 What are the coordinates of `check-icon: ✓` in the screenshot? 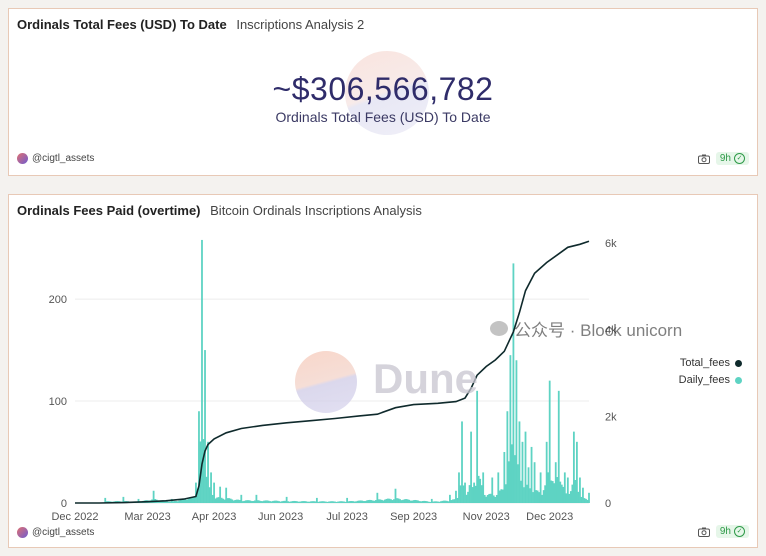 It's located at (739, 158).